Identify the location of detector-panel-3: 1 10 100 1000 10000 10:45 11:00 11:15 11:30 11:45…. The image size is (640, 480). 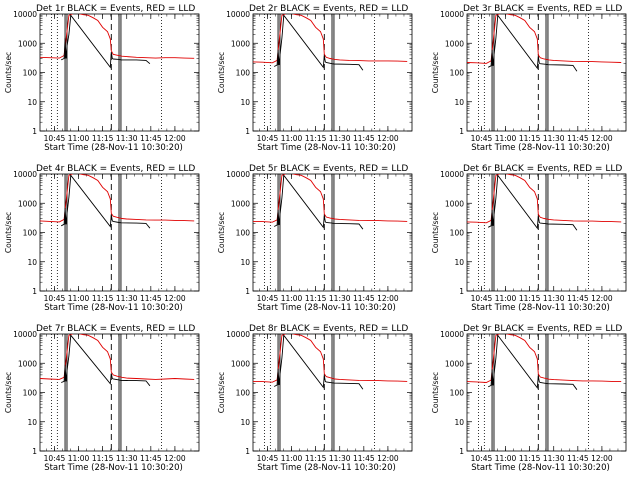
(529, 78).